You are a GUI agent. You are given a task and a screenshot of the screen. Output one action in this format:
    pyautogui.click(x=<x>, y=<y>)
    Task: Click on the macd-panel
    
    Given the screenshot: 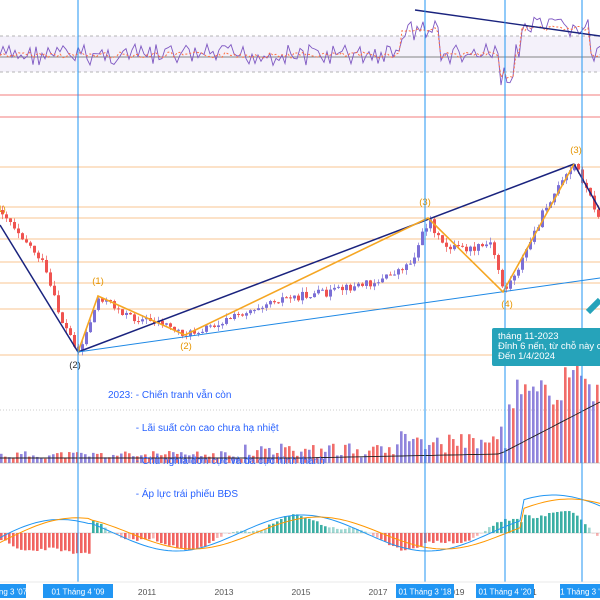 What is the action you would take?
    pyautogui.click(x=300, y=524)
    